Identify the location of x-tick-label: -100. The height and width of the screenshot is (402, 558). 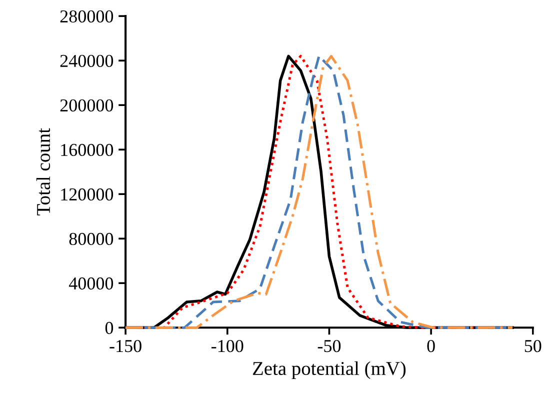
(228, 346).